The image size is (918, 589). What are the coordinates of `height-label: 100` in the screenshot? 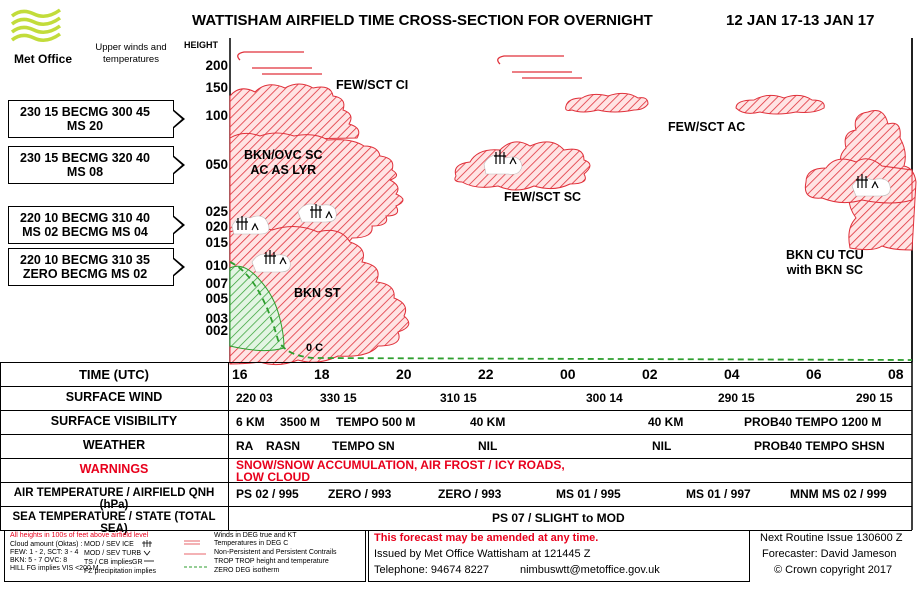 It's located at (216, 115).